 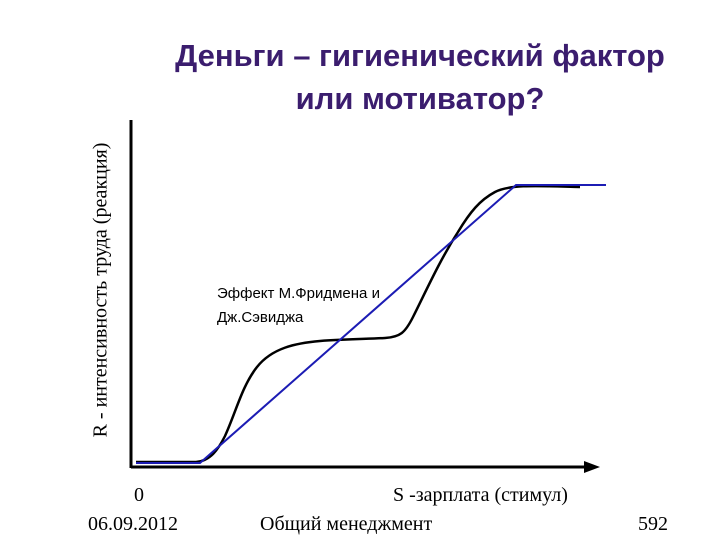 What do you see at coordinates (420, 98) in the screenshot?
I see `title-line-2: или мотиватор?` at bounding box center [420, 98].